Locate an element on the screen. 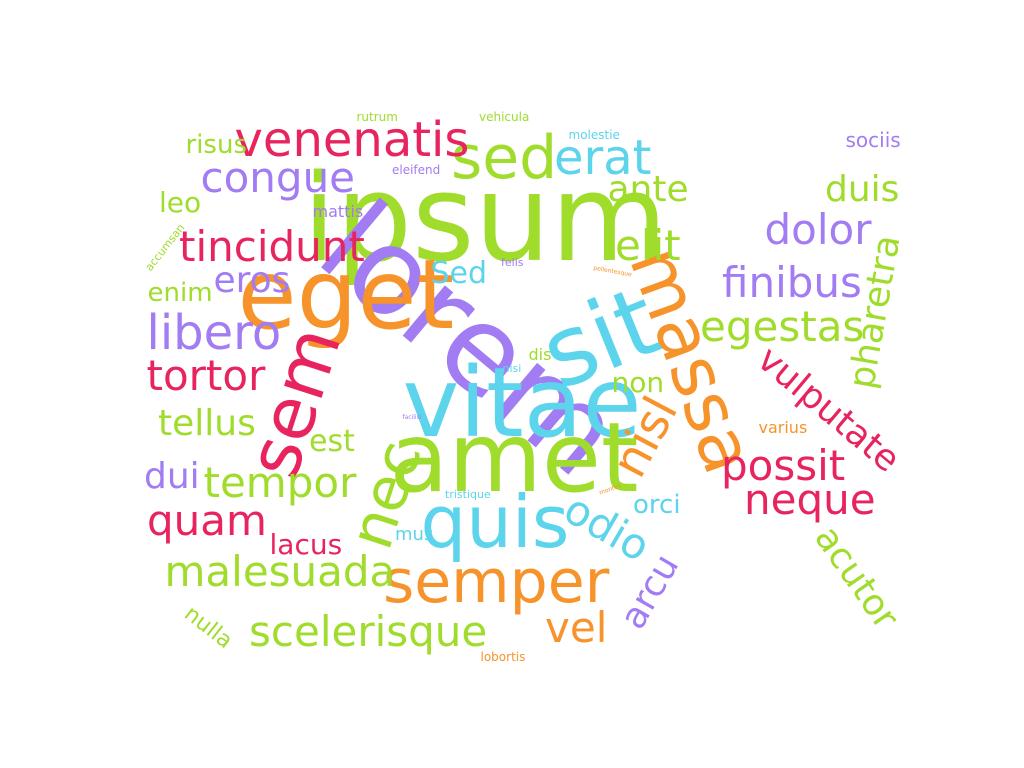 This screenshot has height=768, width=1024. word-elit: elit is located at coordinates (648, 245).